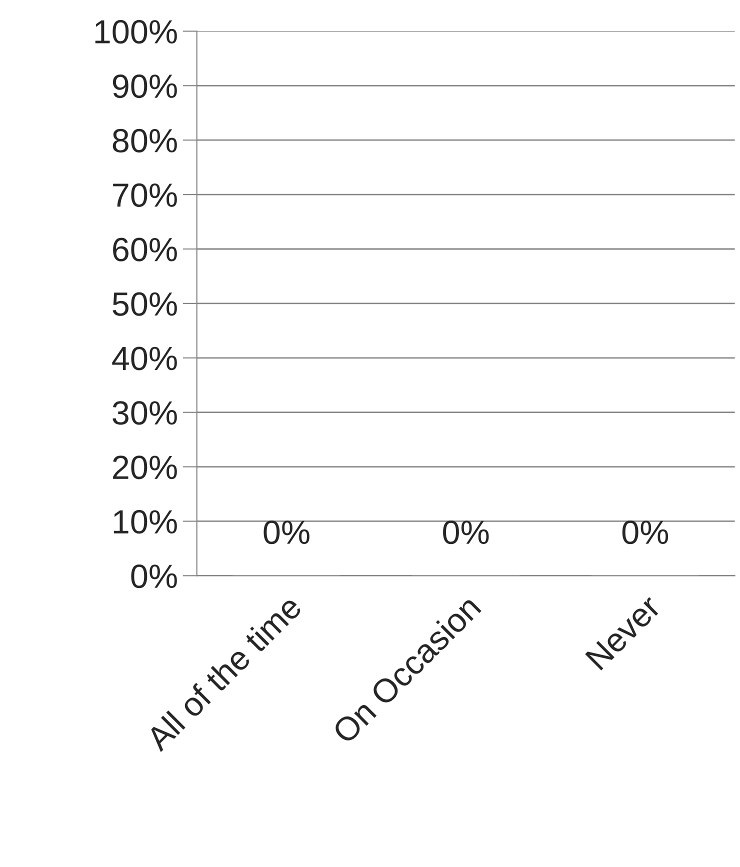  Describe the element at coordinates (144, 413) in the screenshot. I see `y-tick-label: 30%` at that location.